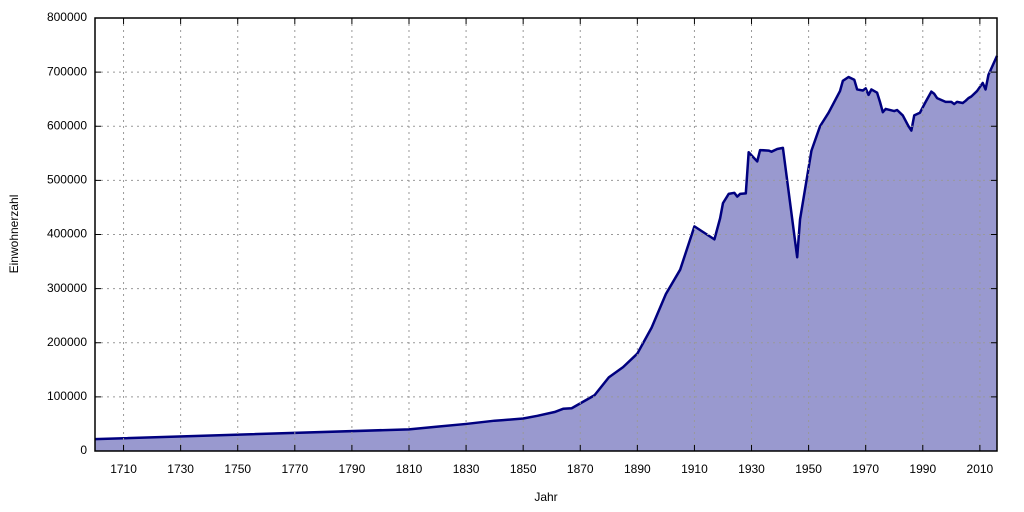  I want to click on y-tick-label: 0, so click(83, 450).